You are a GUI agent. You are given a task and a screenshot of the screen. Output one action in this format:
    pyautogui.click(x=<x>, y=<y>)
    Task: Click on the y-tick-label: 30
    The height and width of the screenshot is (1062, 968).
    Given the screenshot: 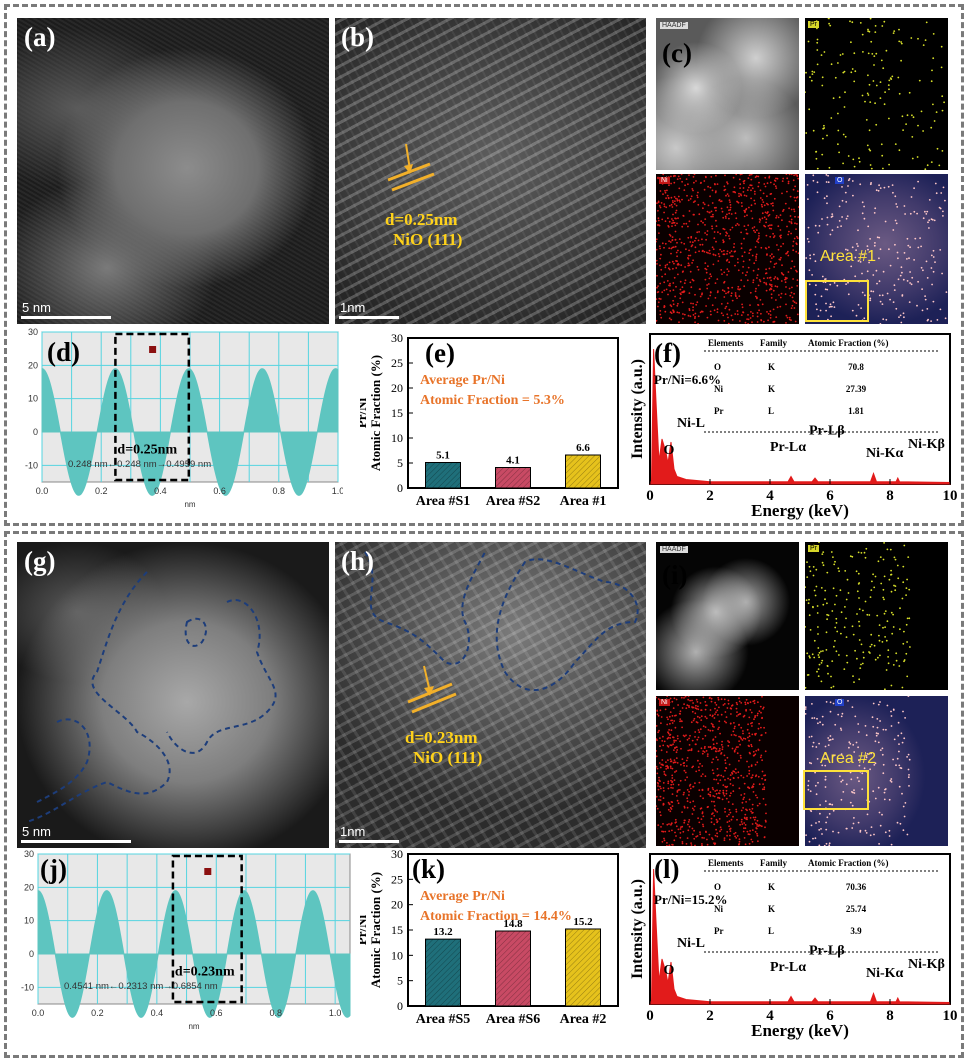 What is the action you would take?
    pyautogui.click(x=397, y=854)
    